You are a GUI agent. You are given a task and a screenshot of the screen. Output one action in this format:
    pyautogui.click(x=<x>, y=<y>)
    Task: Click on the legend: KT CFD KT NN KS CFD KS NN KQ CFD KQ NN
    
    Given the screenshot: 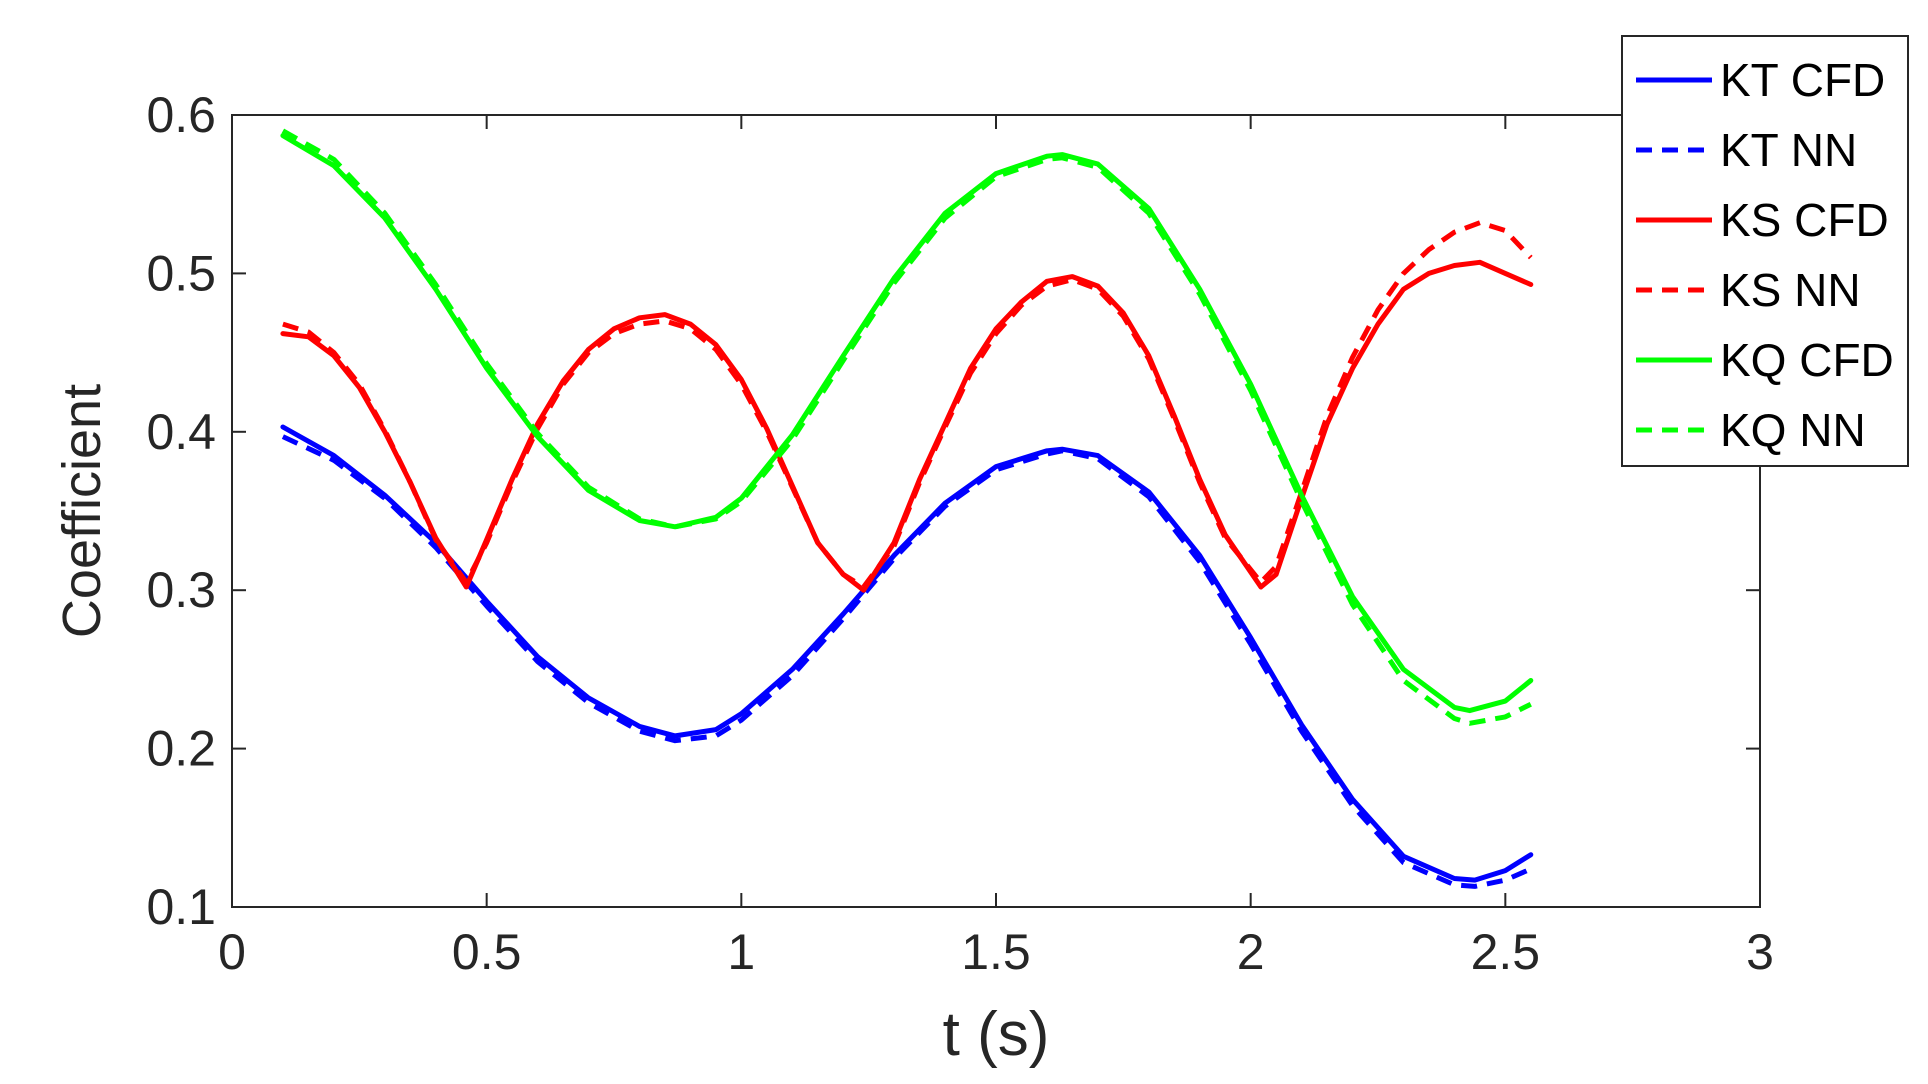 What is the action you would take?
    pyautogui.click(x=1765, y=251)
    